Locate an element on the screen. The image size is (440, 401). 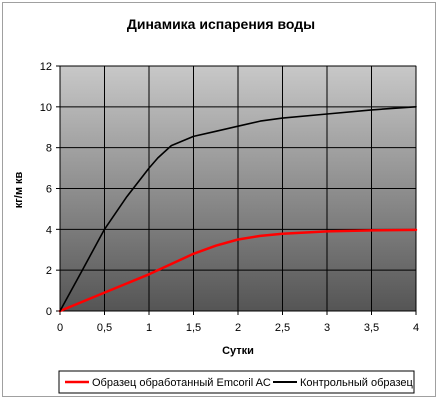
y-tick-label: 10 is located at coordinates (46, 108).